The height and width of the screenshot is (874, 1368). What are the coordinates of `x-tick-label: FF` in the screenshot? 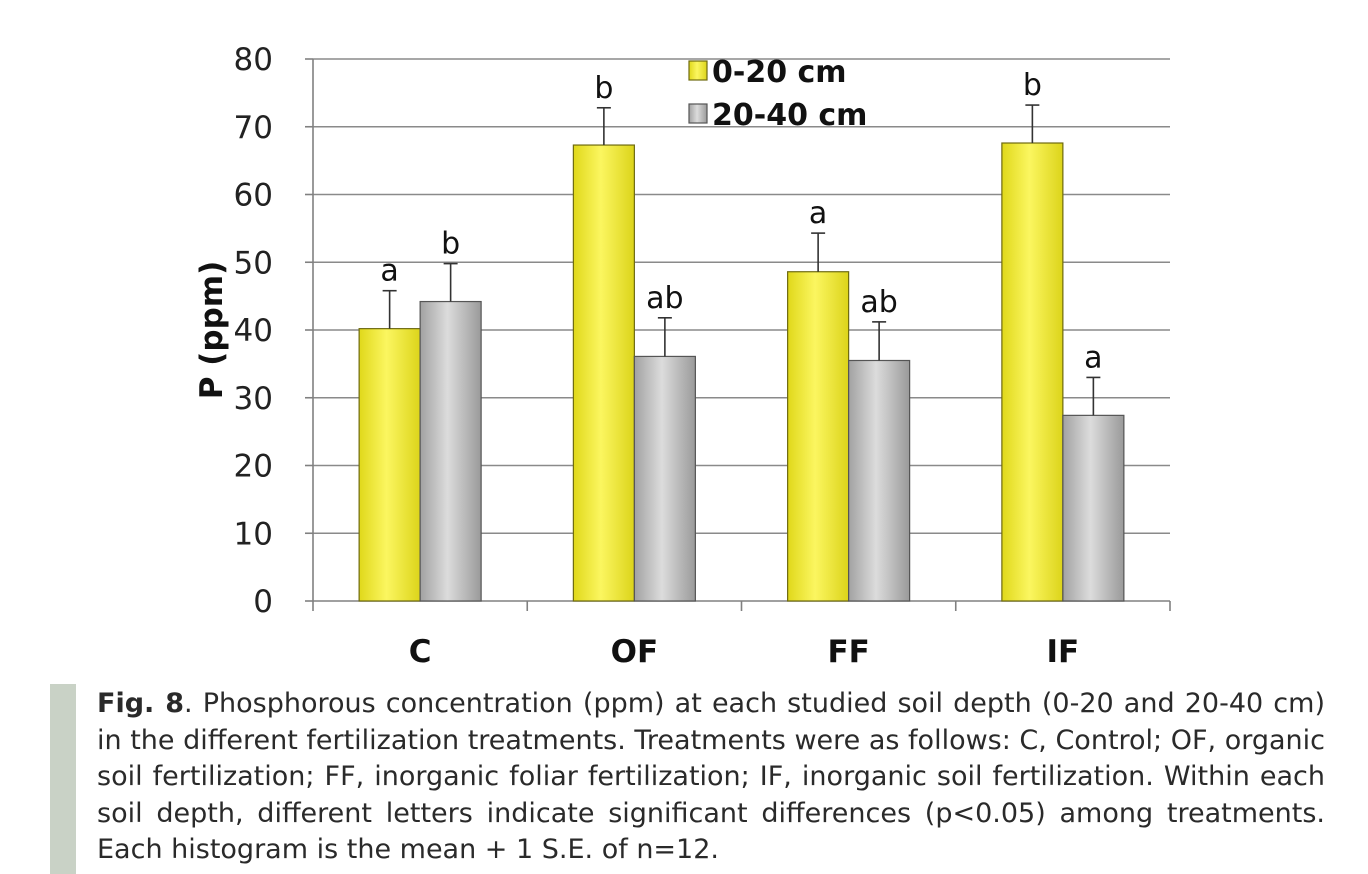 It's located at (848, 652).